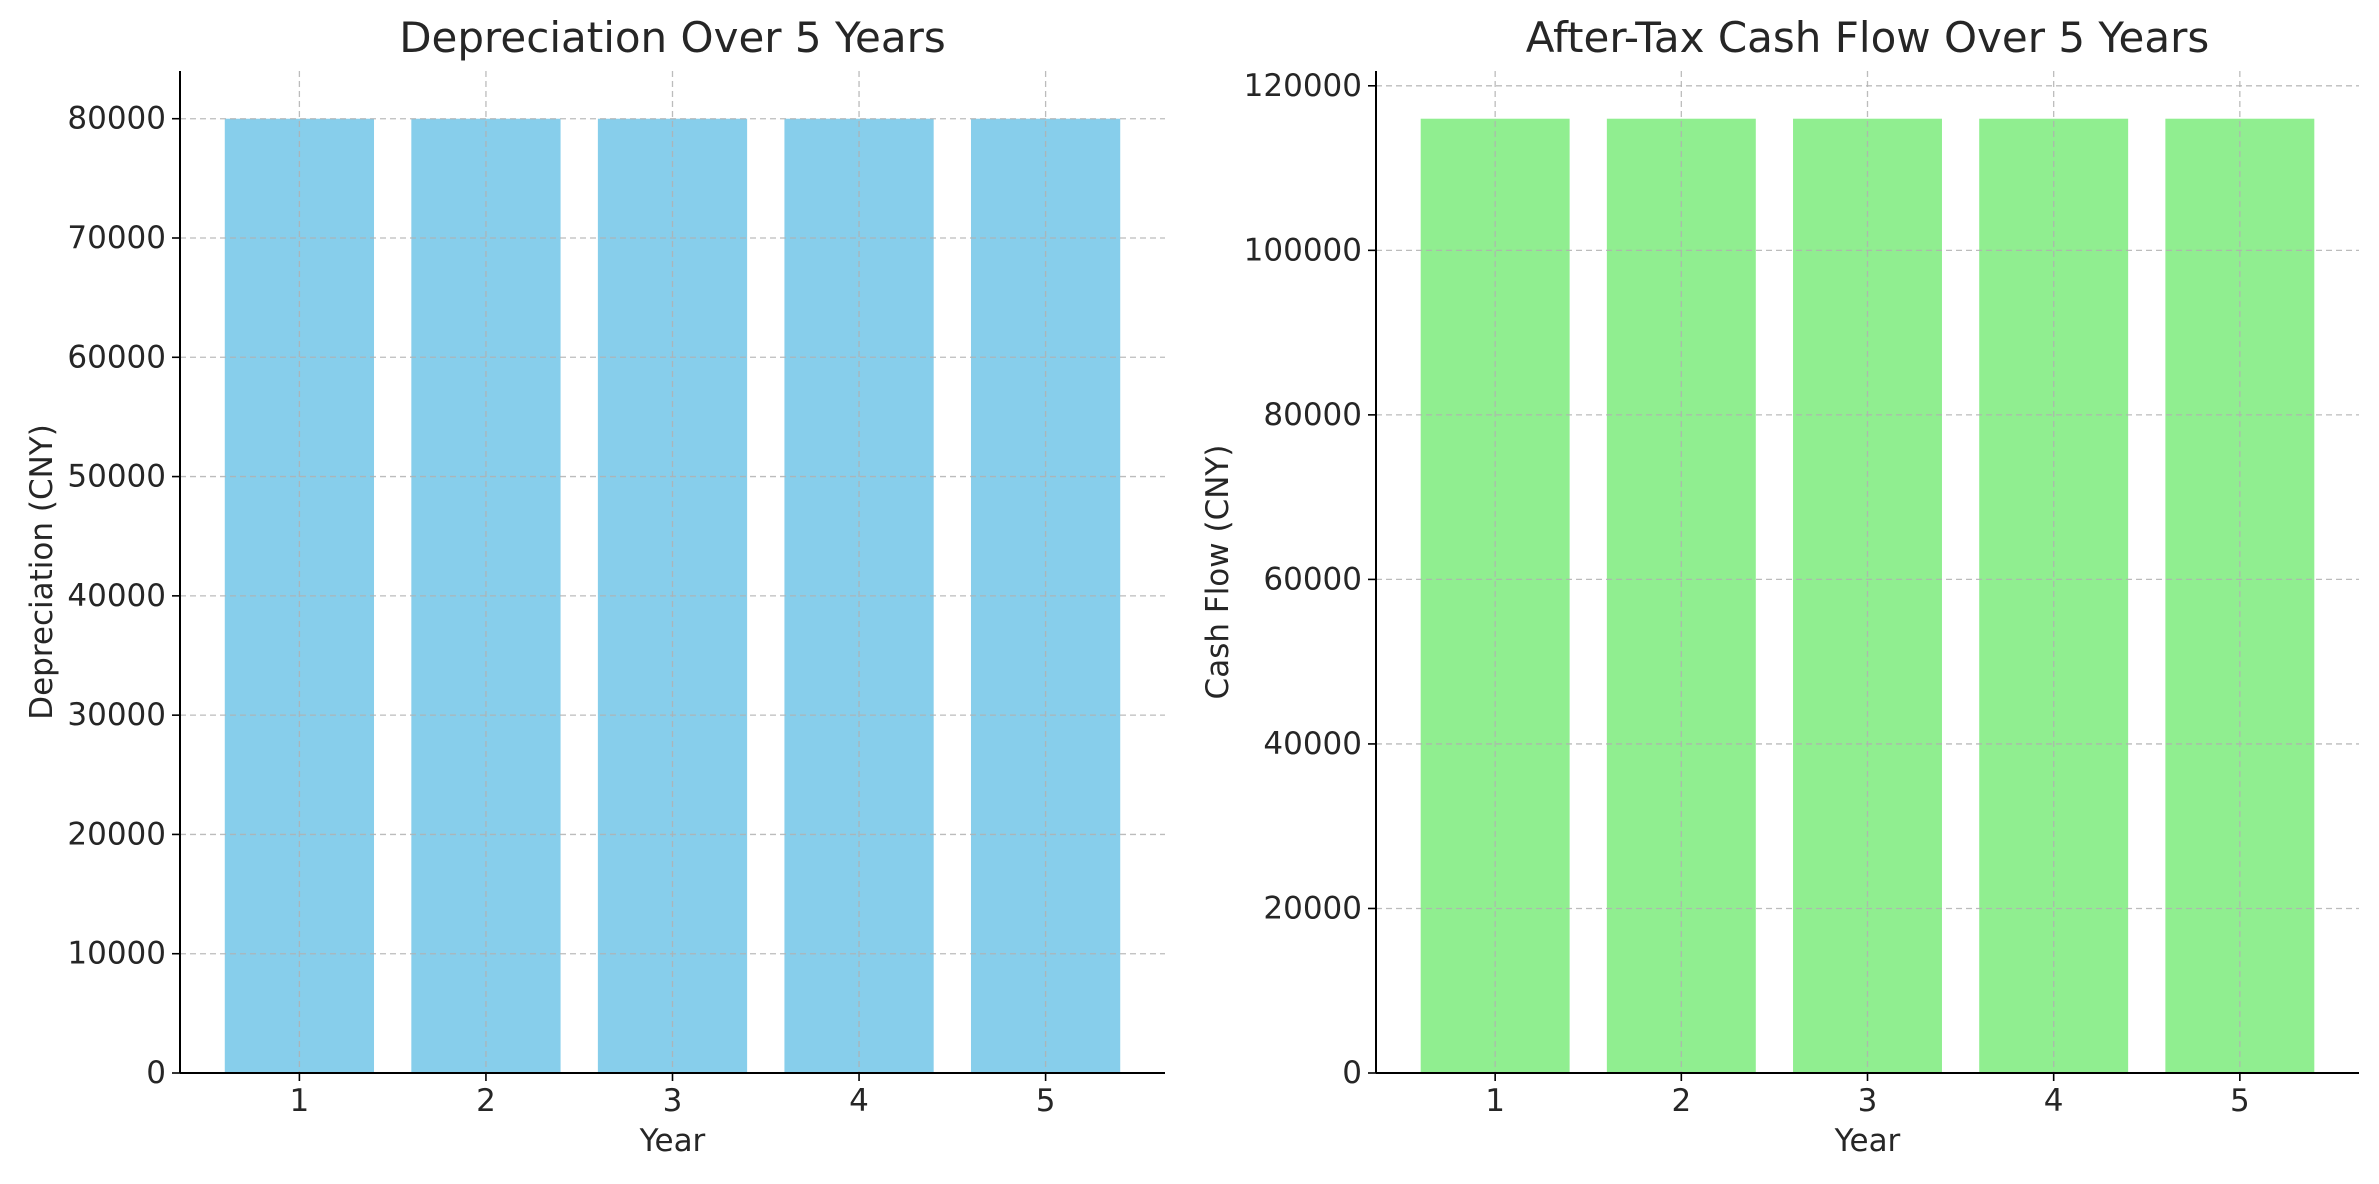  Describe the element at coordinates (156, 1073) in the screenshot. I see `depreciation-y-tick-label: 0` at that location.